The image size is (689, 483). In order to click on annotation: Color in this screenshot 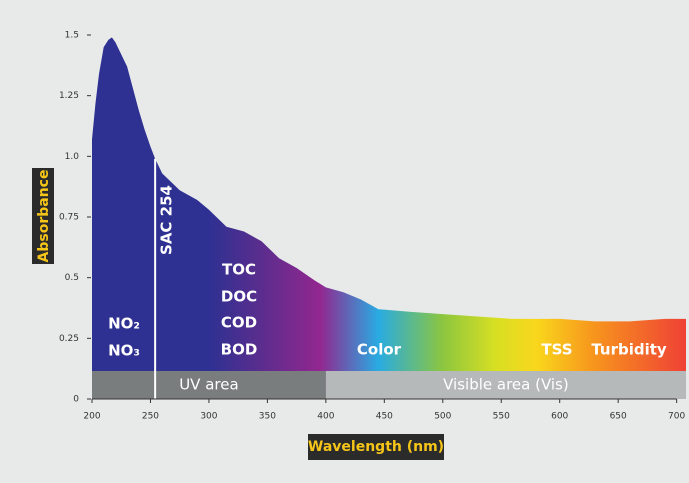, I will do `click(379, 350)`.